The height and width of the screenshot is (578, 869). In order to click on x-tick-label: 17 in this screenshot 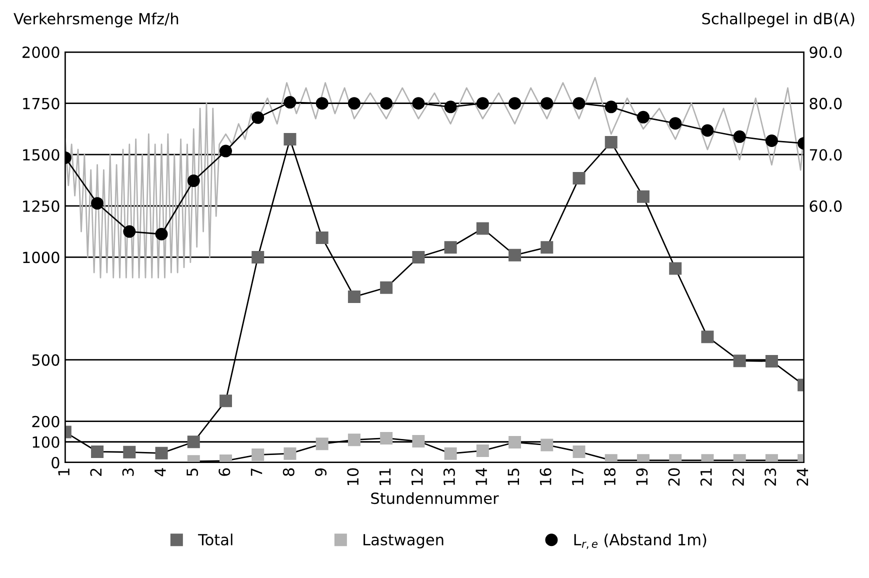, I will do `click(578, 477)`.